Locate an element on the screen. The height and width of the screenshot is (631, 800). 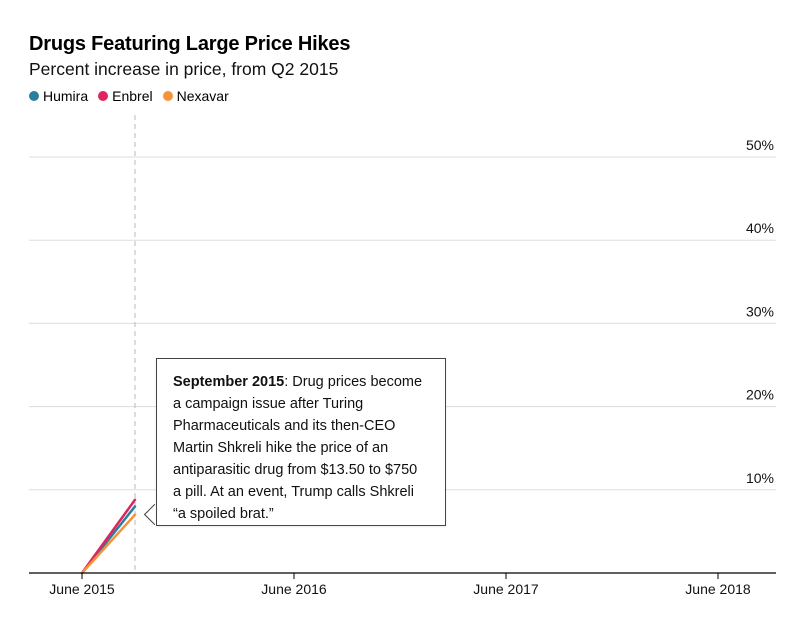
y-tick-label: 50% is located at coordinates (760, 145).